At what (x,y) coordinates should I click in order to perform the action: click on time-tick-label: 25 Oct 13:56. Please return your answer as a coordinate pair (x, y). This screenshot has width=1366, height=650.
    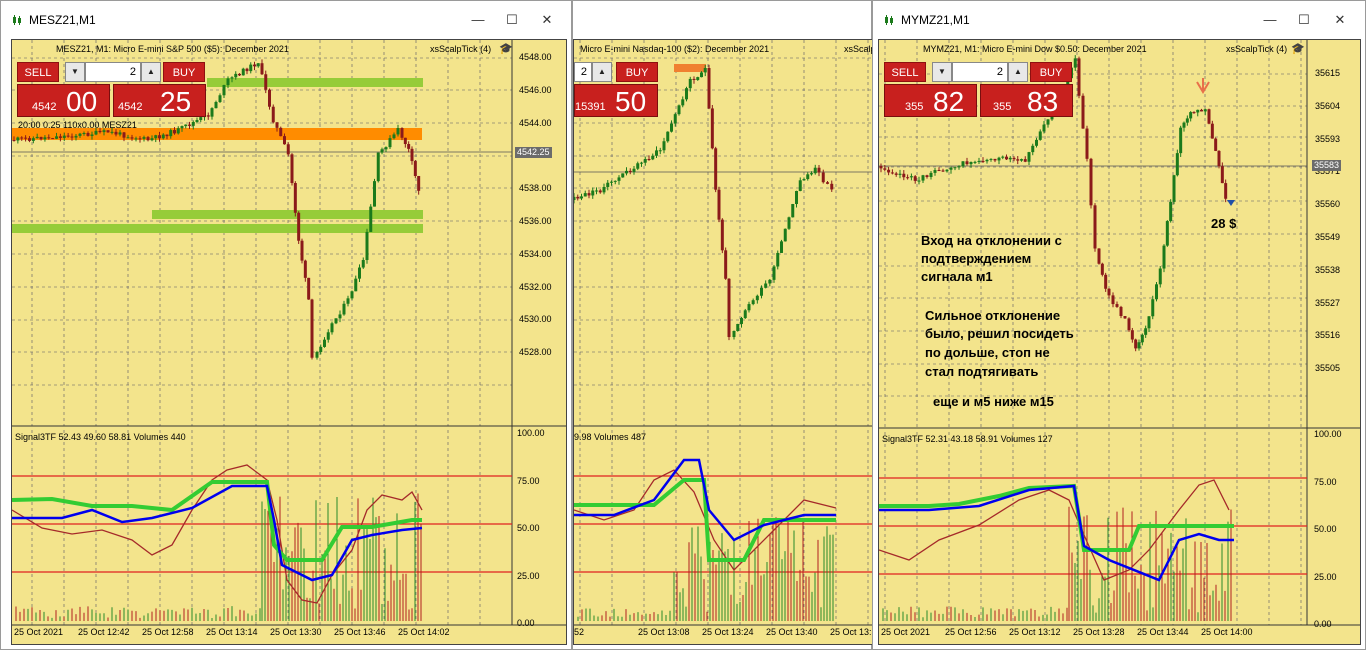
    Looking at the image, I should click on (851, 632).